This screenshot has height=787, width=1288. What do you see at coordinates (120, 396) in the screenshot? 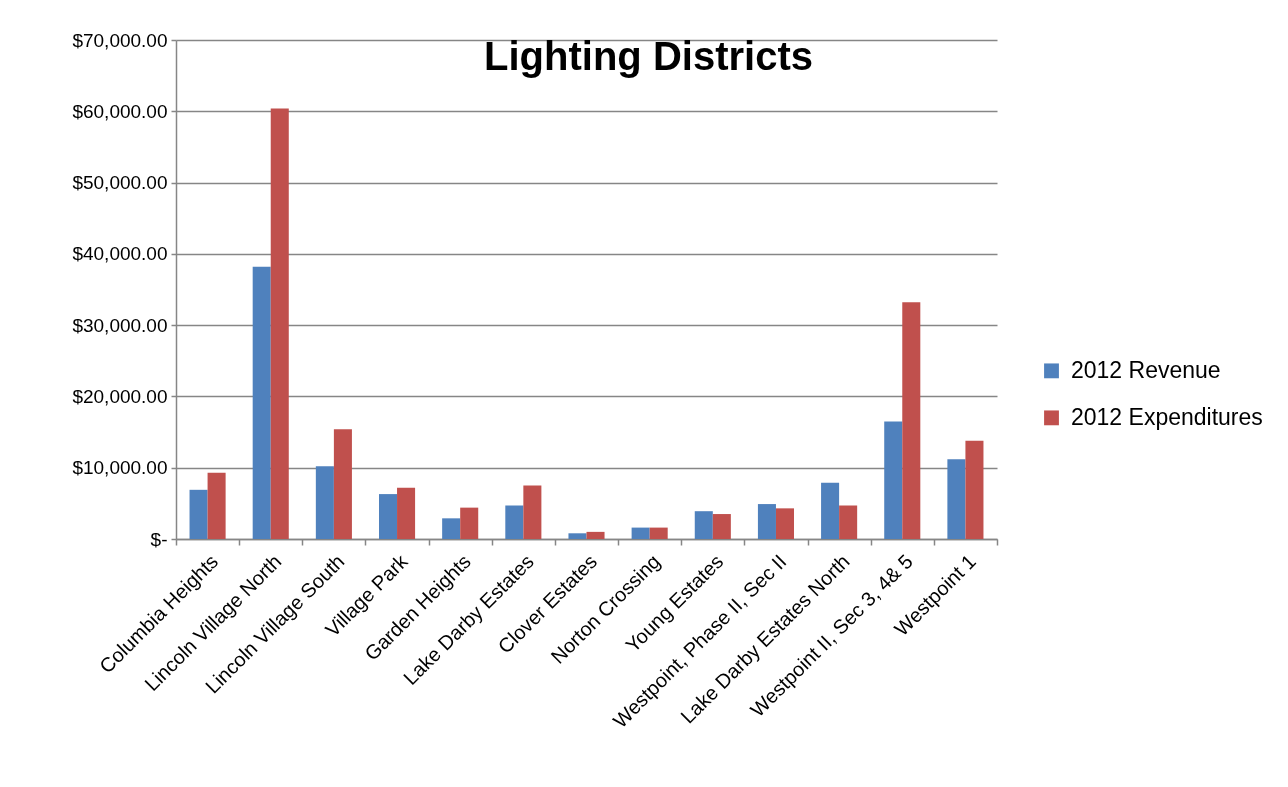
I see `y-tick-label: $20,000.00` at bounding box center [120, 396].